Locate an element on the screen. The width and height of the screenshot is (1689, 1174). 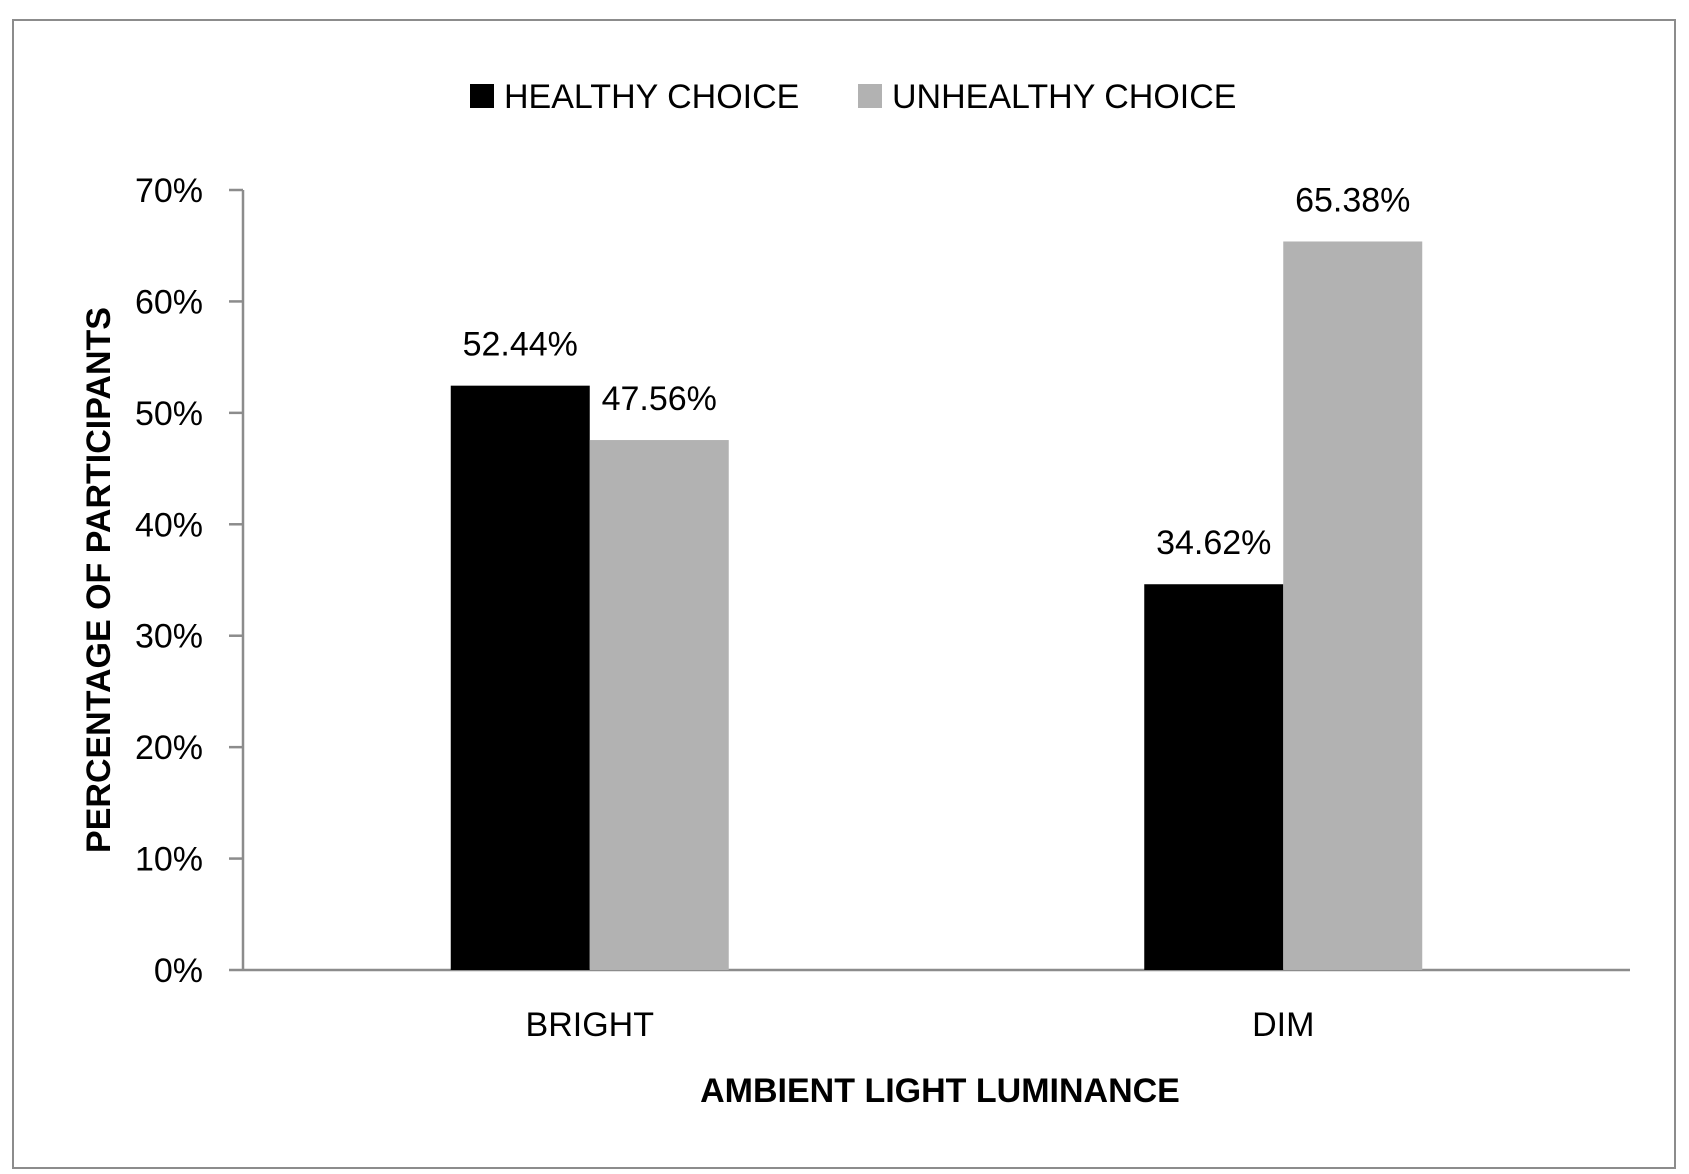
y-tick-label: 70% is located at coordinates (169, 191).